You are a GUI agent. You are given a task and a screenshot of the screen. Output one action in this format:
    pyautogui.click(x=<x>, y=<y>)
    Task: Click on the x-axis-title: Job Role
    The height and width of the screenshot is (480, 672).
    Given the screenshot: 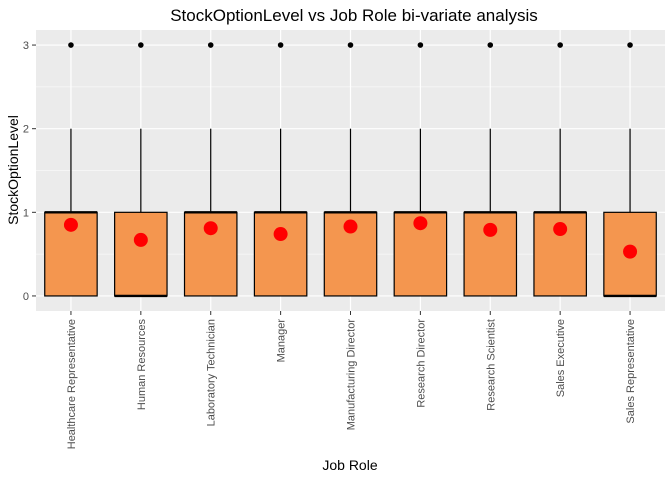 What is the action you would take?
    pyautogui.click(x=349, y=465)
    